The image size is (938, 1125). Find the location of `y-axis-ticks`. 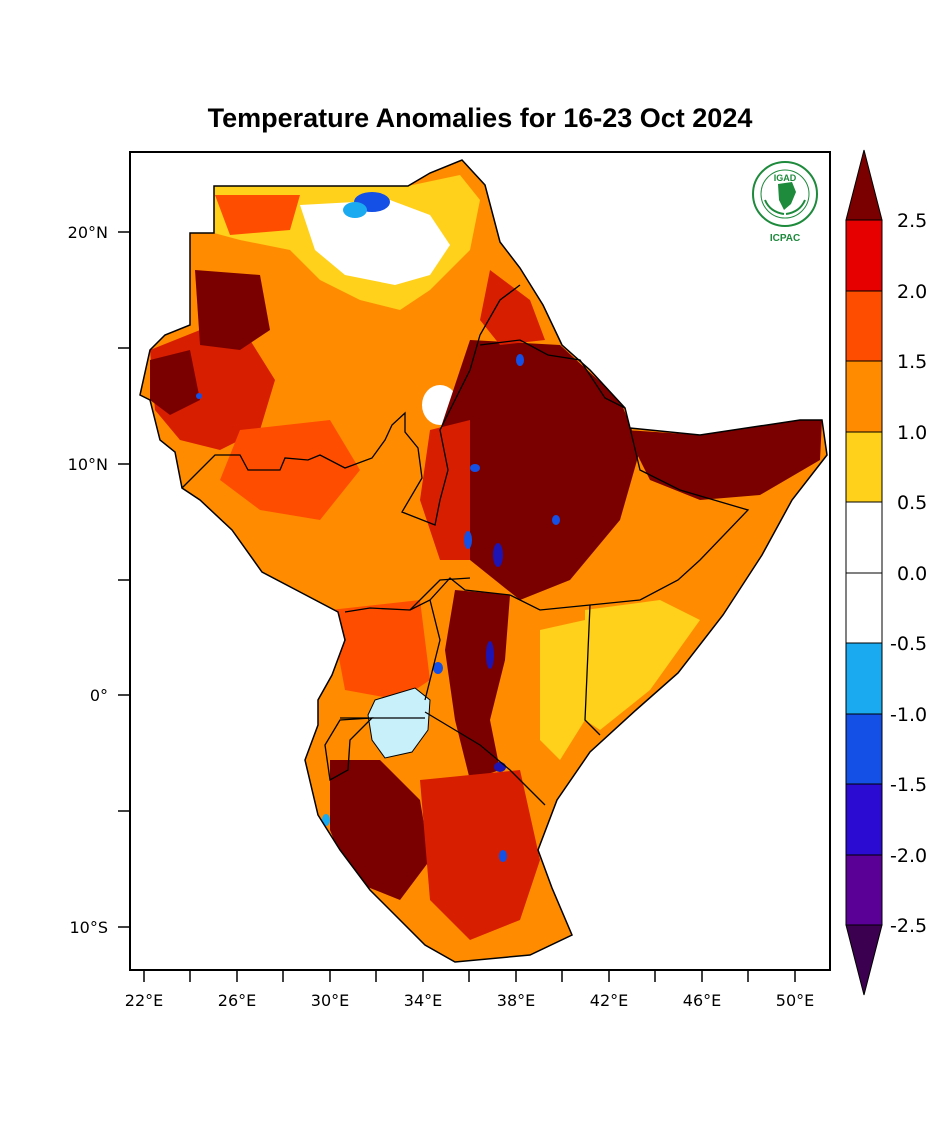

y-axis-ticks is located at coordinates (124, 579).